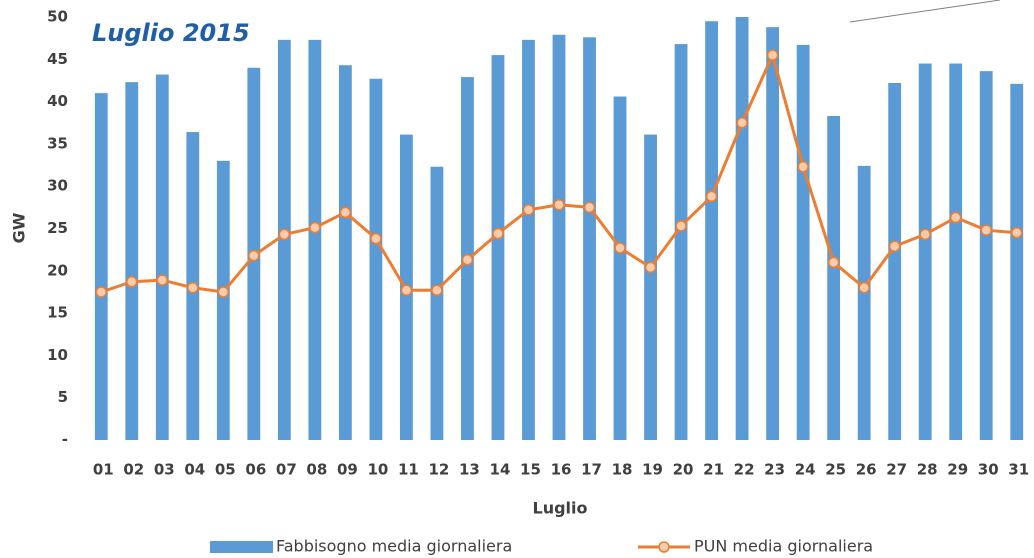 This screenshot has width=1034, height=558. What do you see at coordinates (286, 470) in the screenshot?
I see `x-tick-label: 07` at bounding box center [286, 470].